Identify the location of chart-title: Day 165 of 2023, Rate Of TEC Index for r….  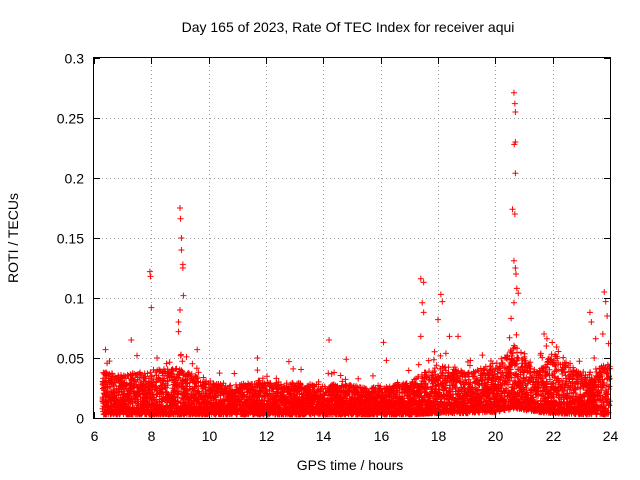
(348, 27).